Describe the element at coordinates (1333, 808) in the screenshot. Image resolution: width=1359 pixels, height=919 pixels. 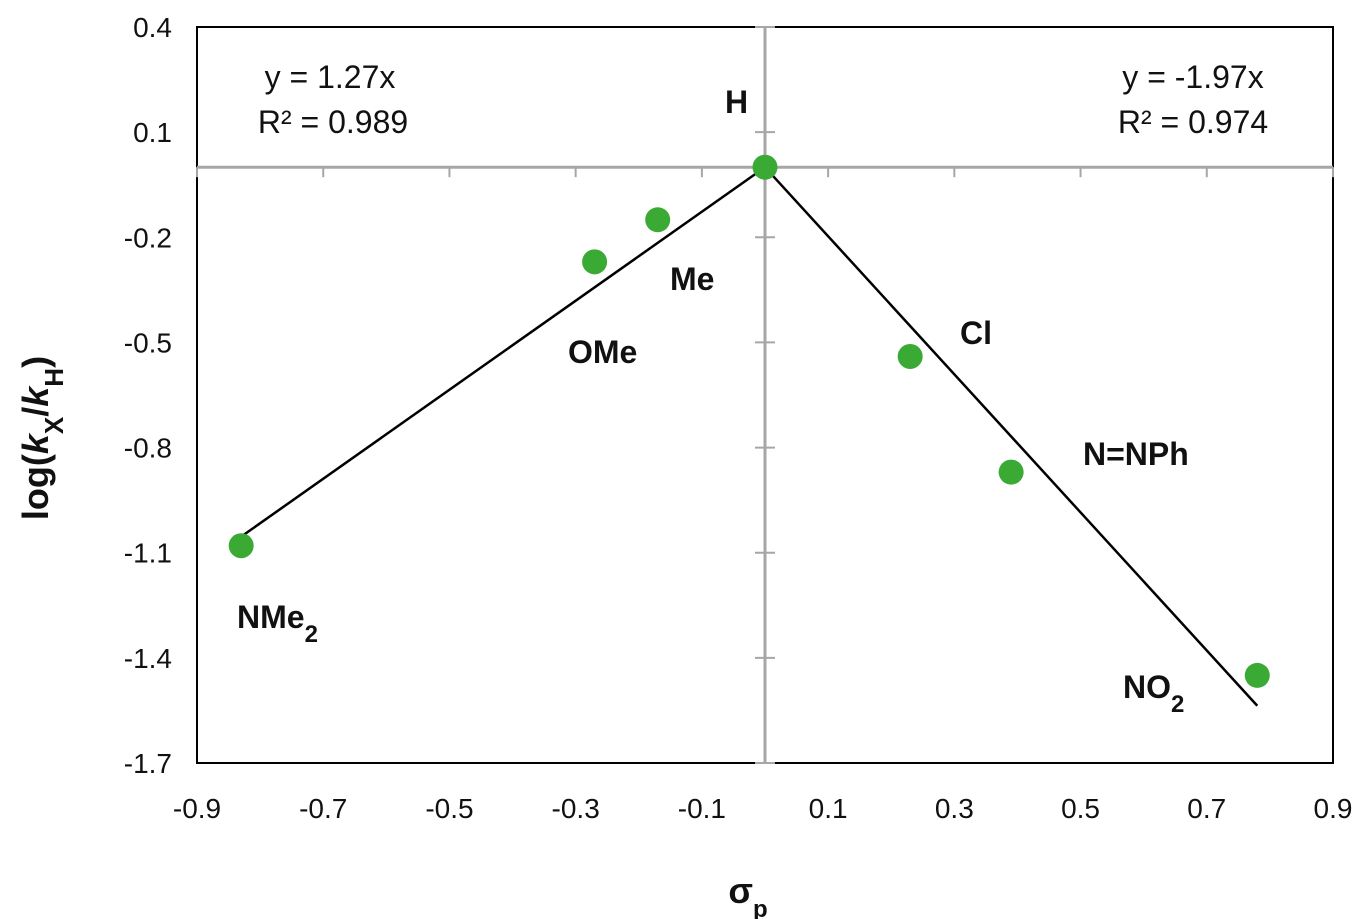
I see `x-tick-label: 0.9` at that location.